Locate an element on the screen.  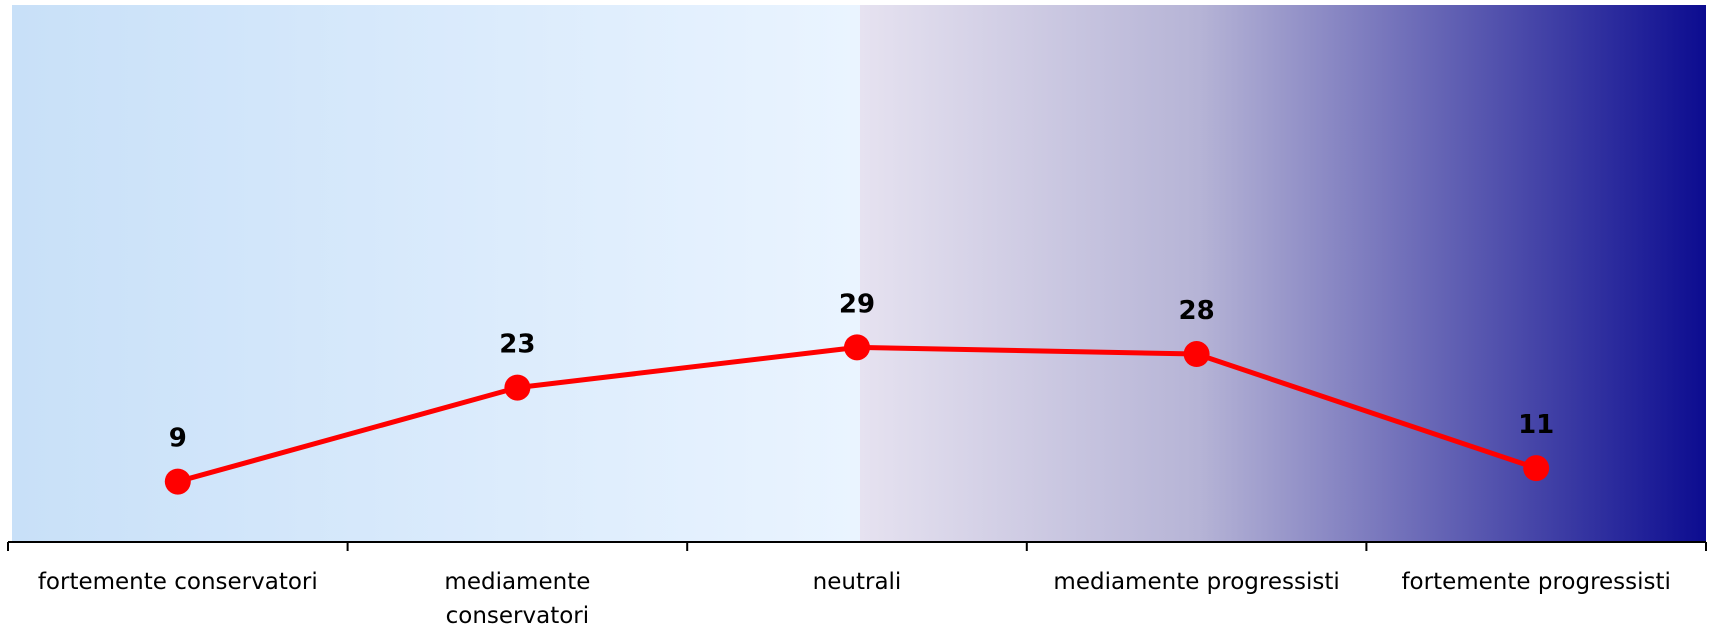
data-label: 28 is located at coordinates (1197, 311).